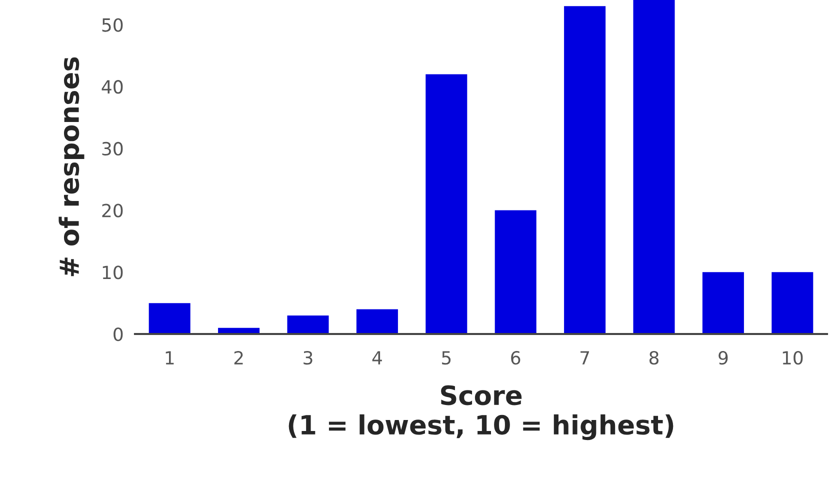 The width and height of the screenshot is (834, 496). I want to click on x-tick-label: 7, so click(584, 357).